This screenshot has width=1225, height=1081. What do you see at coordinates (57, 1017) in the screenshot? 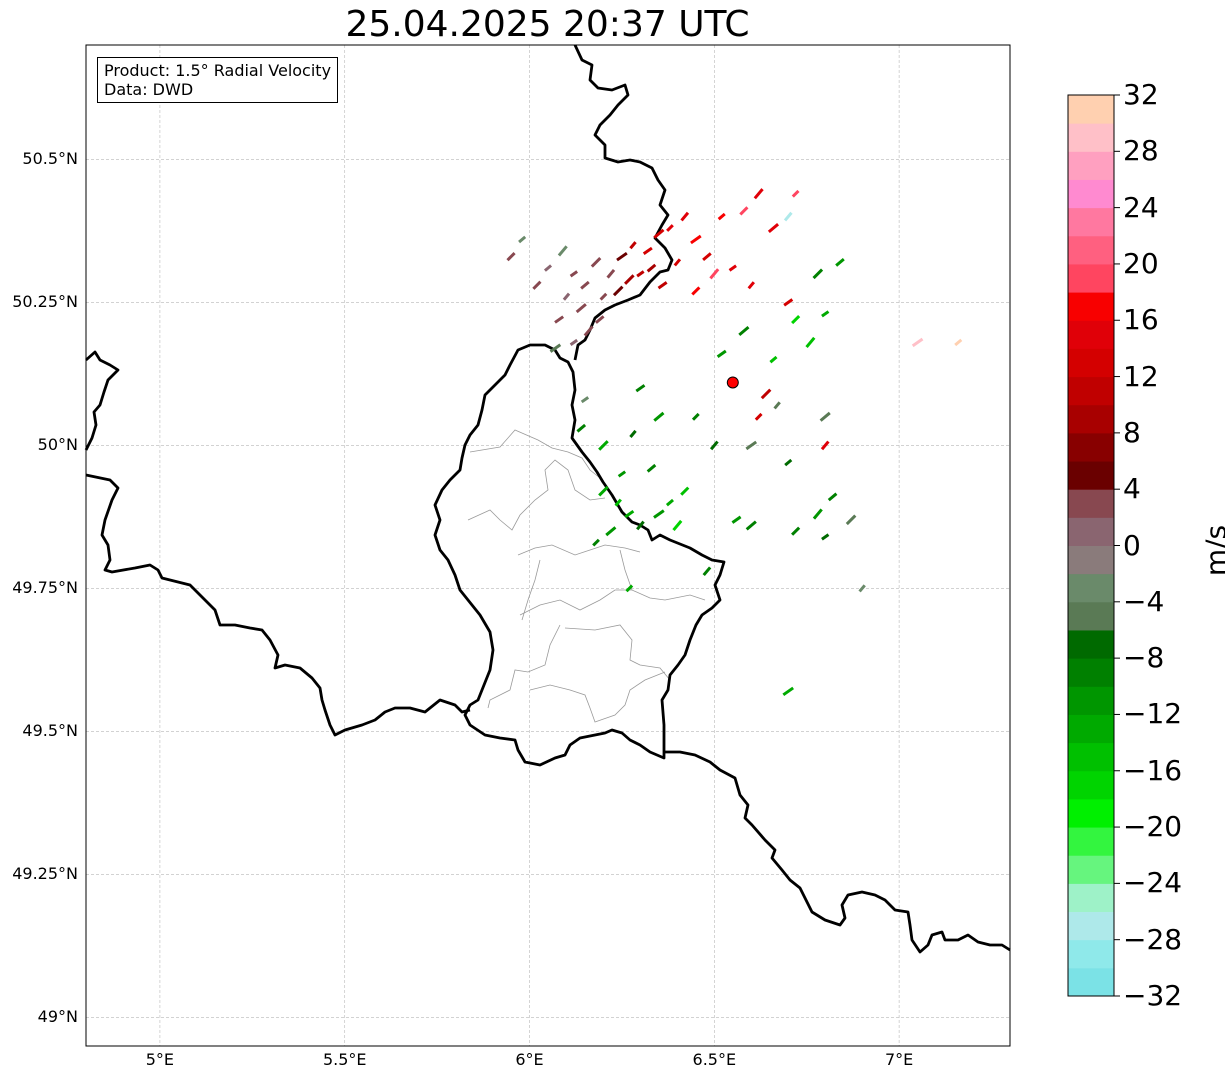
I see `lat-tick-label: 49°N` at bounding box center [57, 1017].